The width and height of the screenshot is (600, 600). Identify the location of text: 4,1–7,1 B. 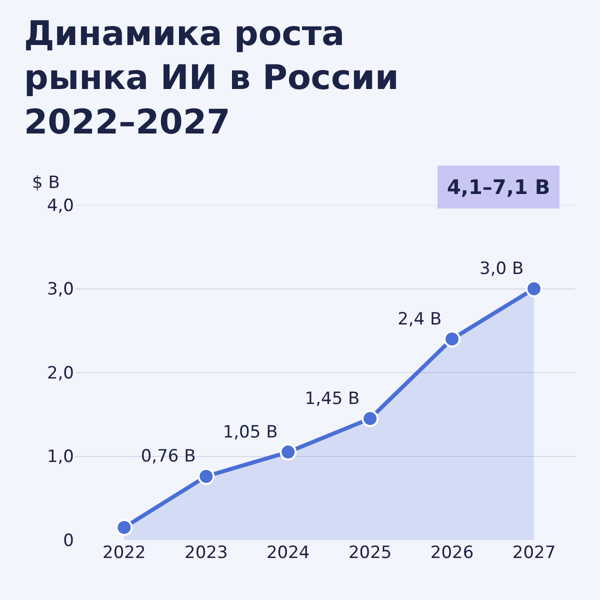
(498, 187).